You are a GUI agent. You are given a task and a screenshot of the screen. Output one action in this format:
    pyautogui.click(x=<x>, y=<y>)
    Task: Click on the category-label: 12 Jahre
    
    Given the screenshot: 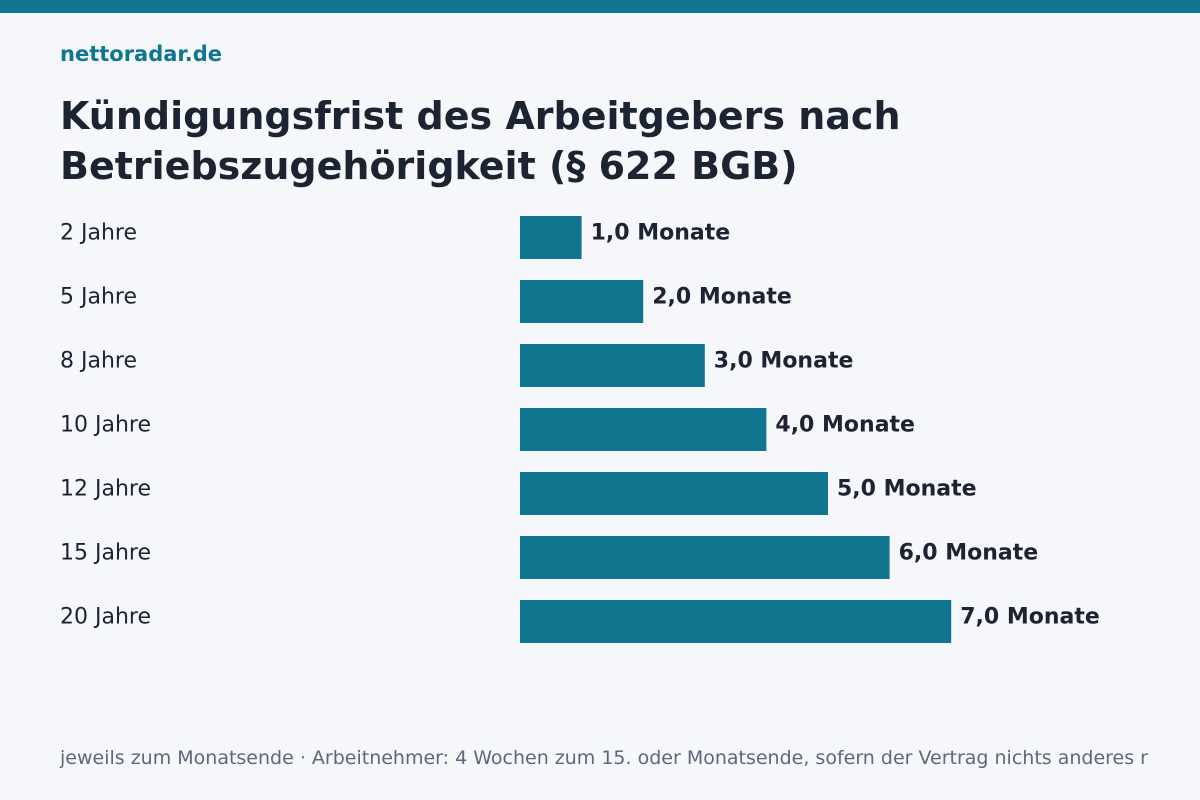 What is the action you would take?
    pyautogui.click(x=105, y=489)
    